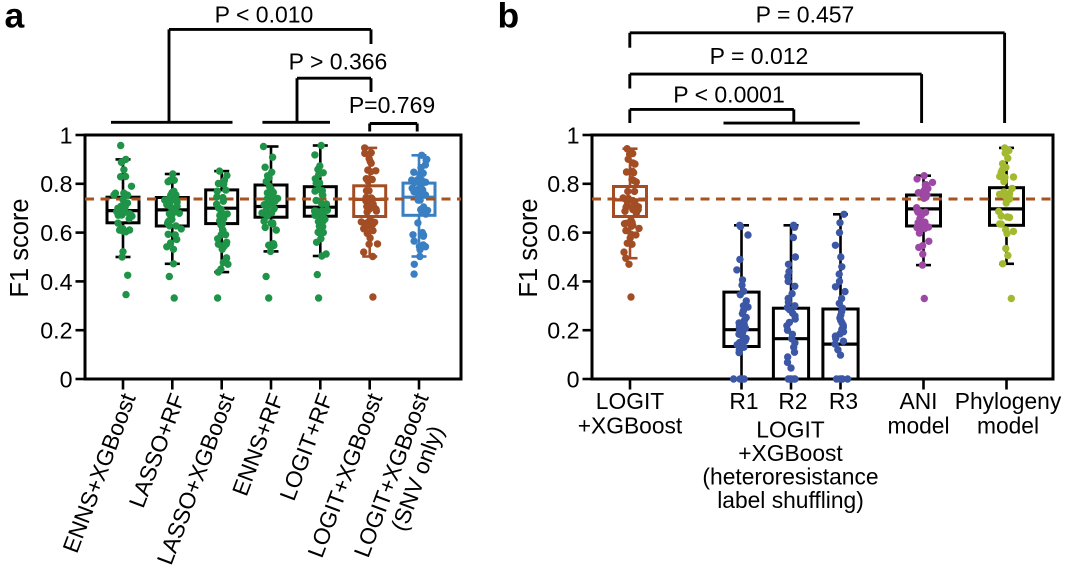  Describe the element at coordinates (790, 477) in the screenshot. I see `svg-text: (heteroresistance` at that location.